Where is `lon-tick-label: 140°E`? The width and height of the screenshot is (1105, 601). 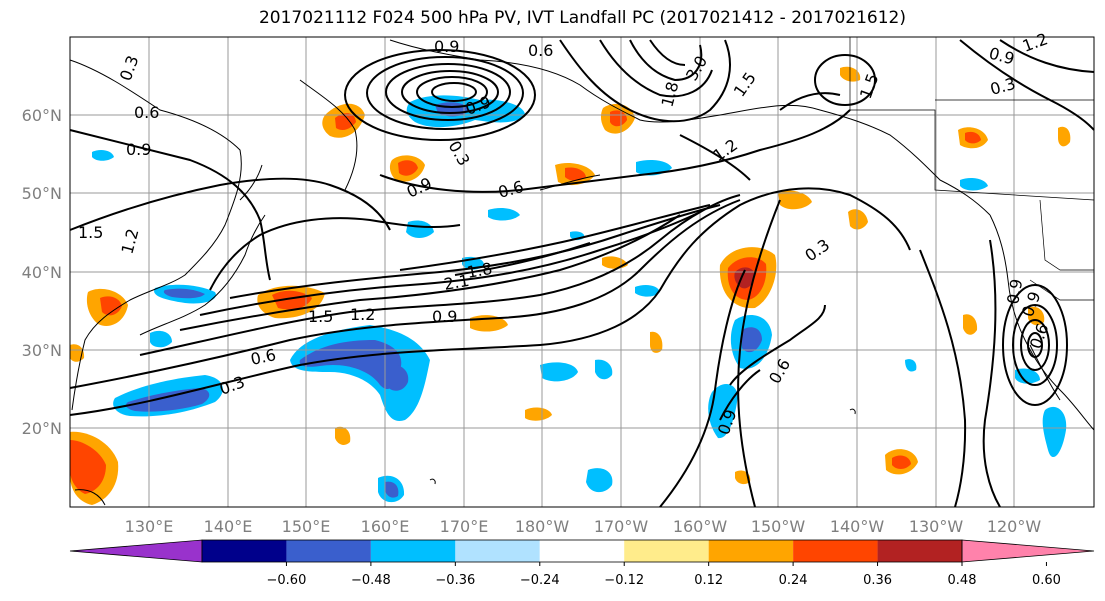 lon-tick-label: 140°E is located at coordinates (228, 526).